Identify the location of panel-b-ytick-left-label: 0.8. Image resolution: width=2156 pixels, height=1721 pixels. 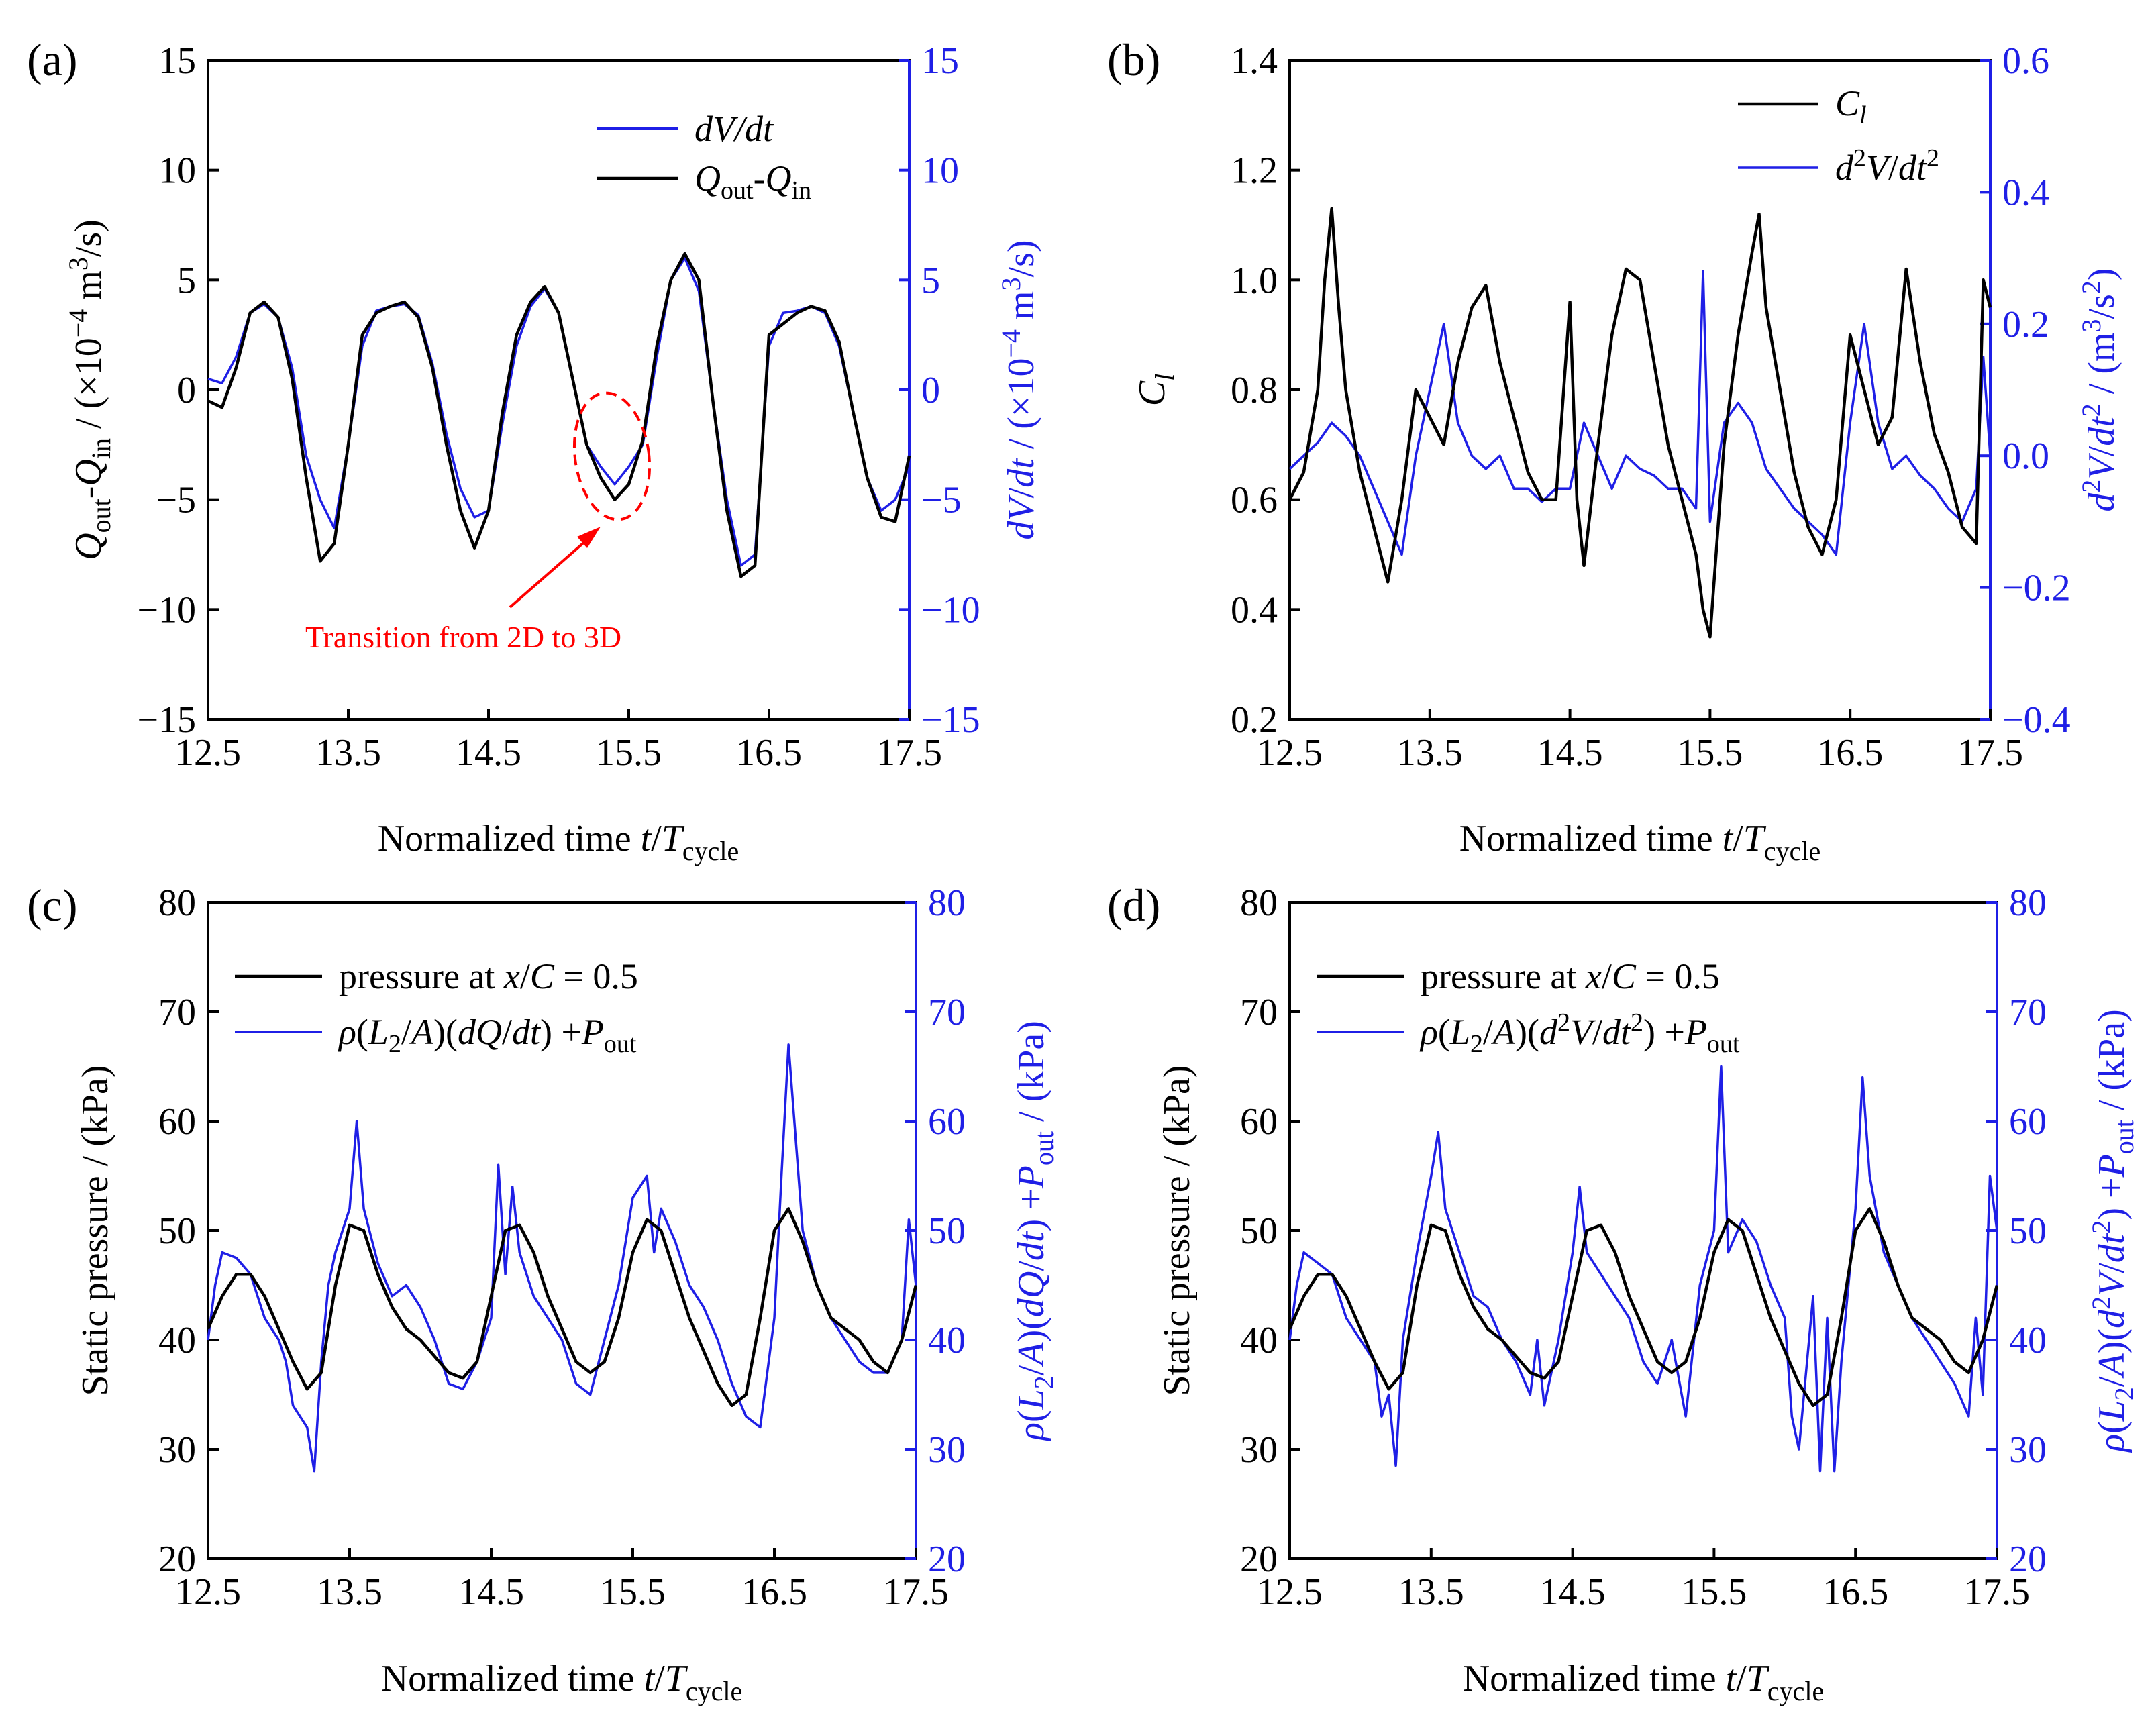
(1254, 390).